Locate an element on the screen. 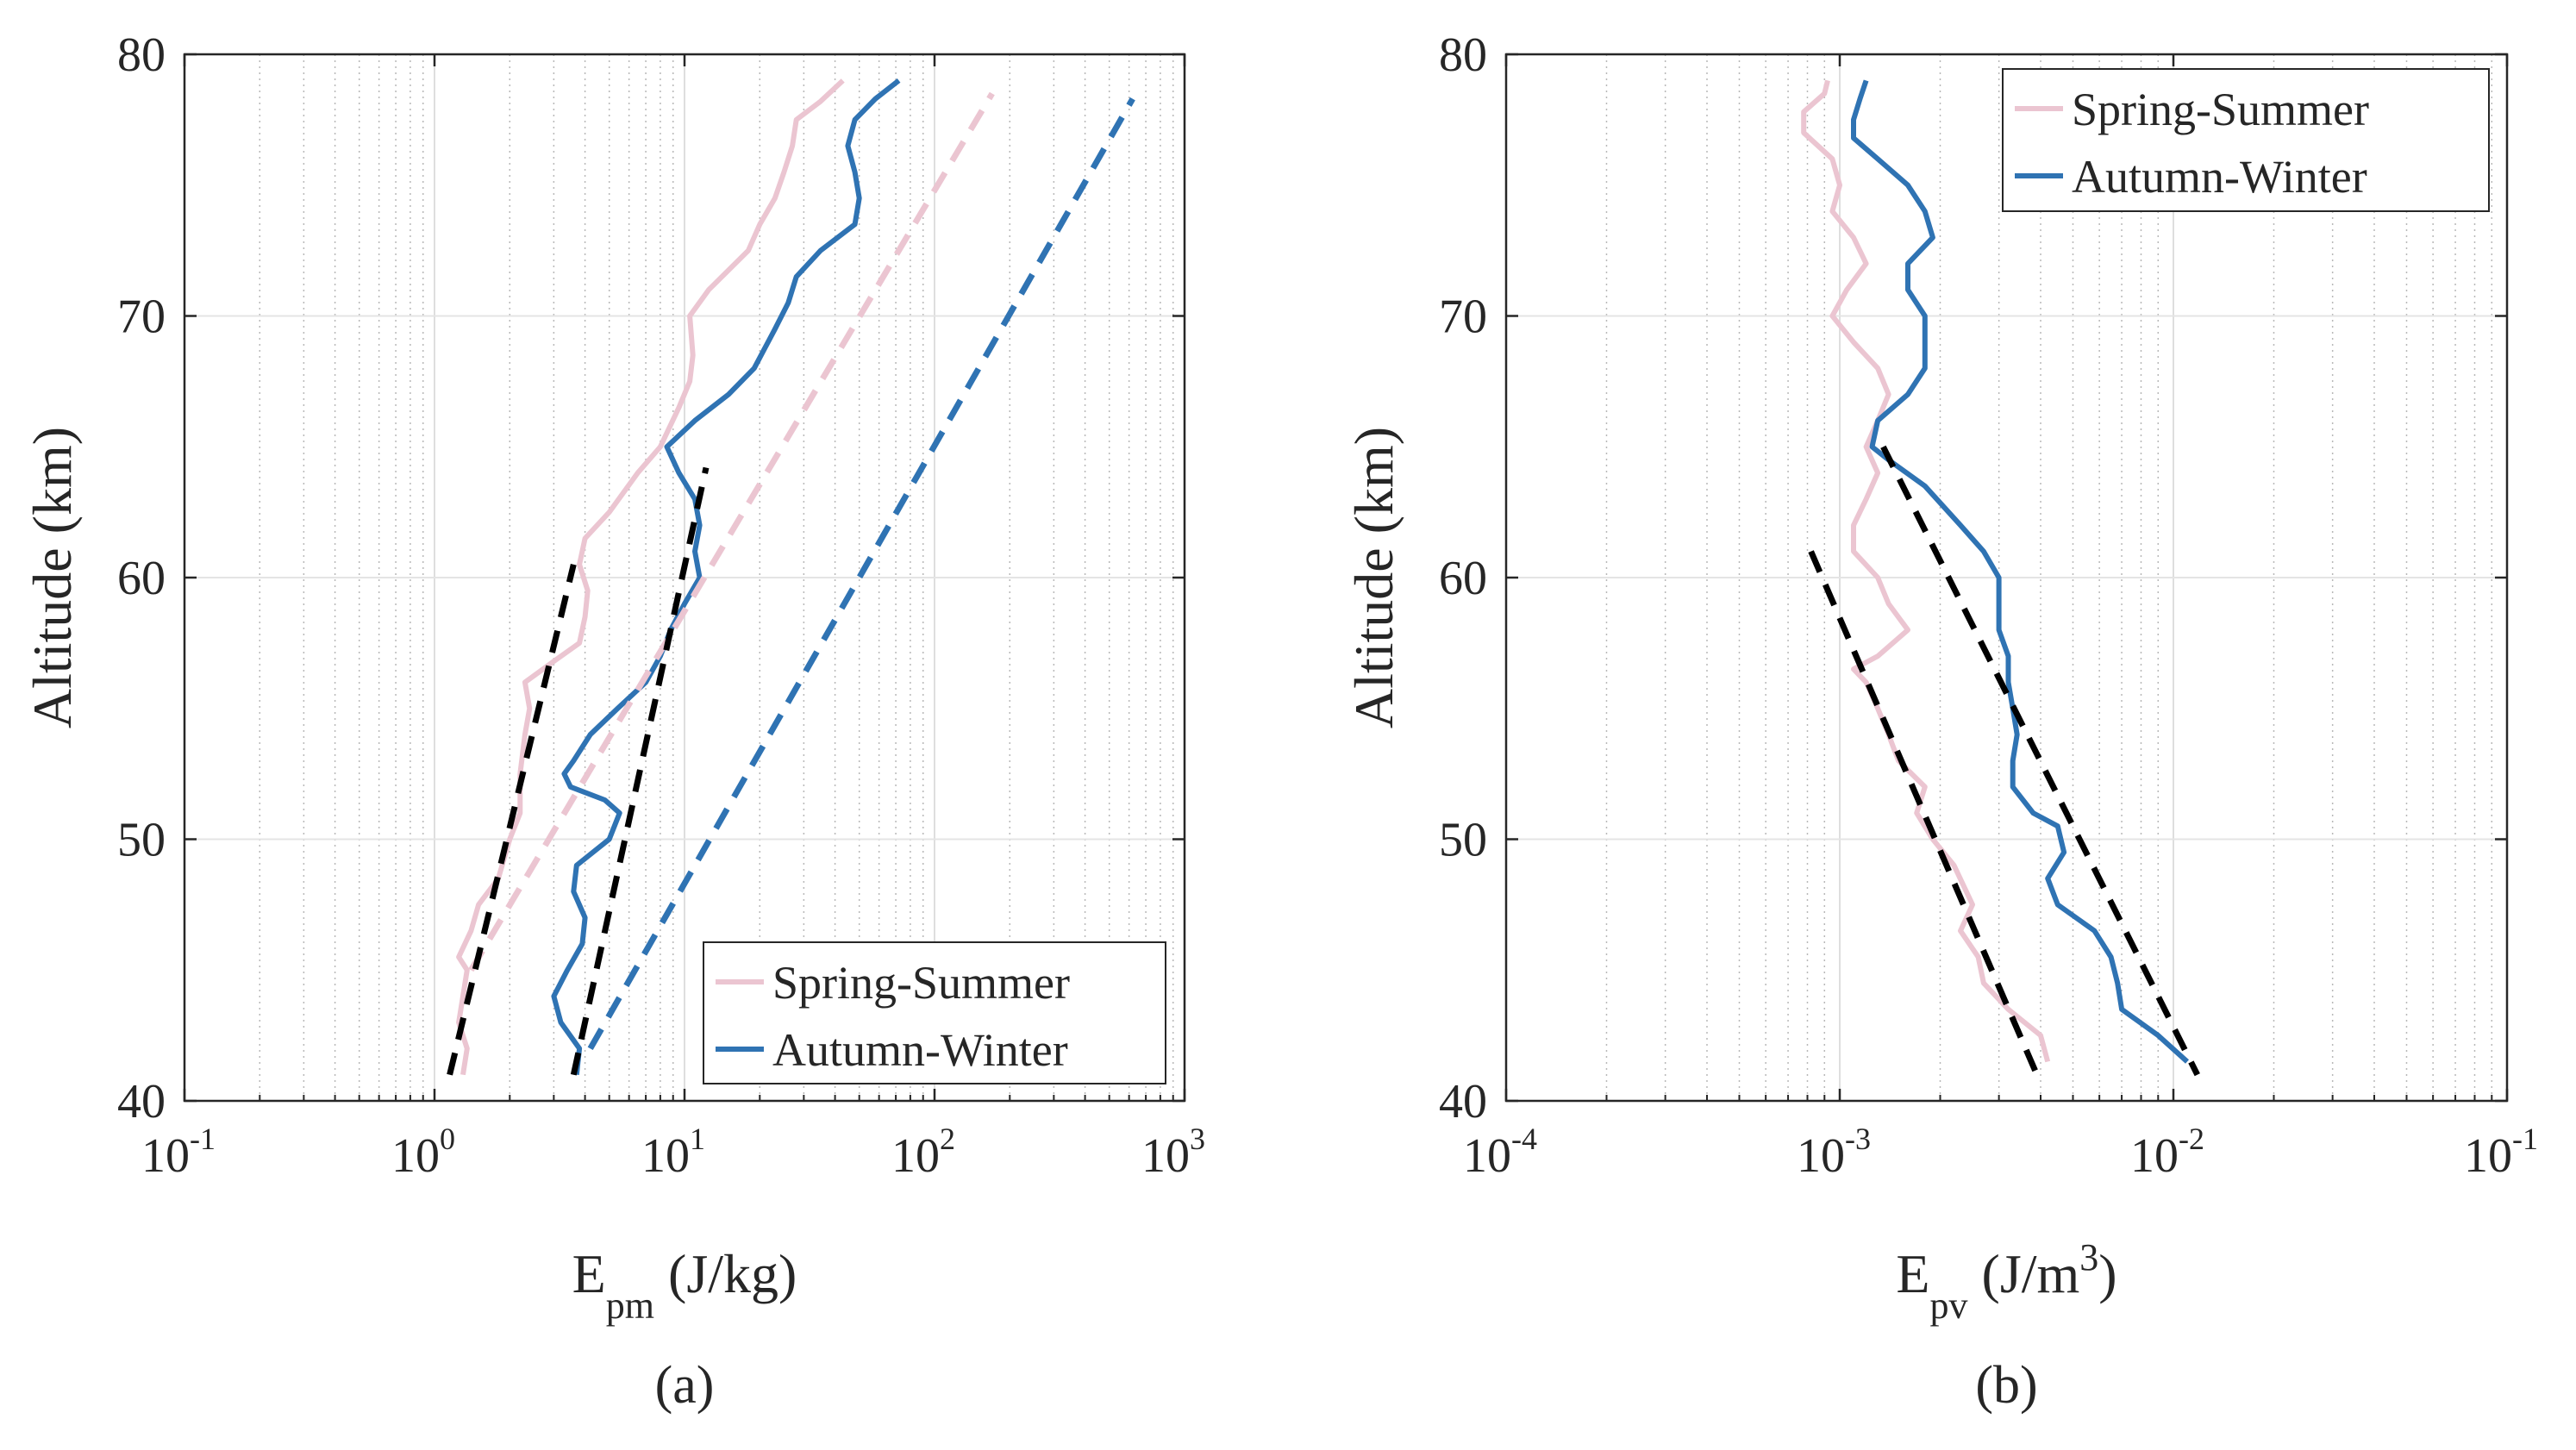 The width and height of the screenshot is (2576, 1450). x-tick-label: 10 -4 is located at coordinates (1500, 1152).